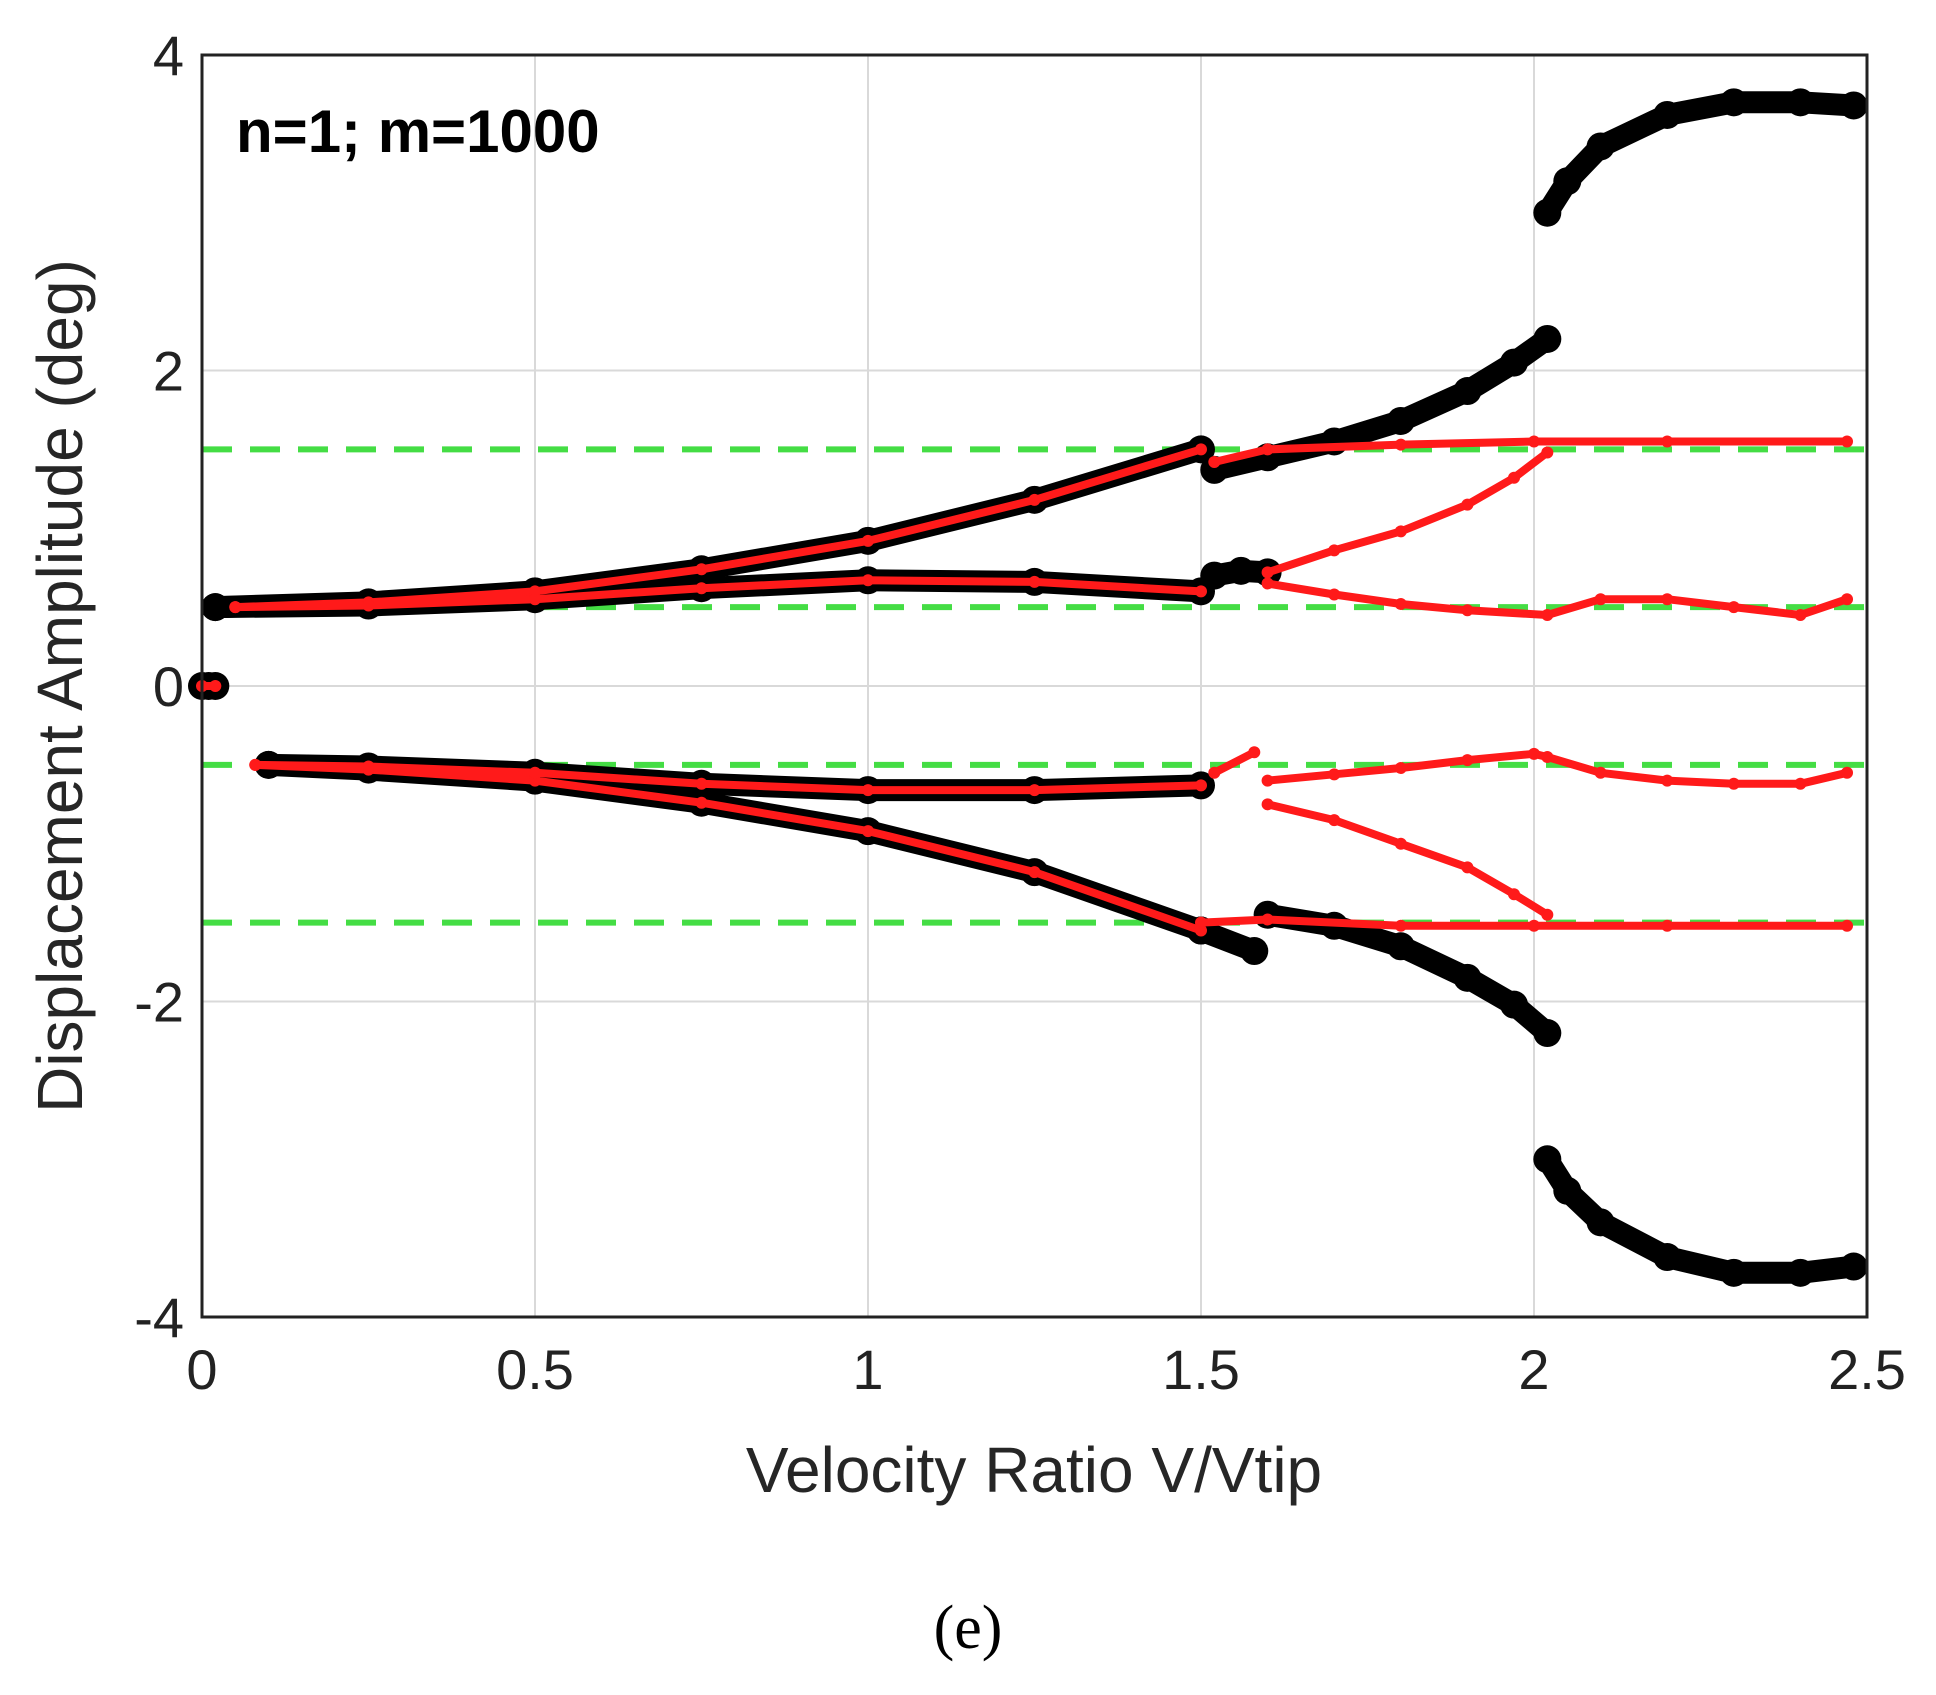 The width and height of the screenshot is (1936, 1695). What do you see at coordinates (168, 686) in the screenshot?
I see `y-tick-label: 0` at bounding box center [168, 686].